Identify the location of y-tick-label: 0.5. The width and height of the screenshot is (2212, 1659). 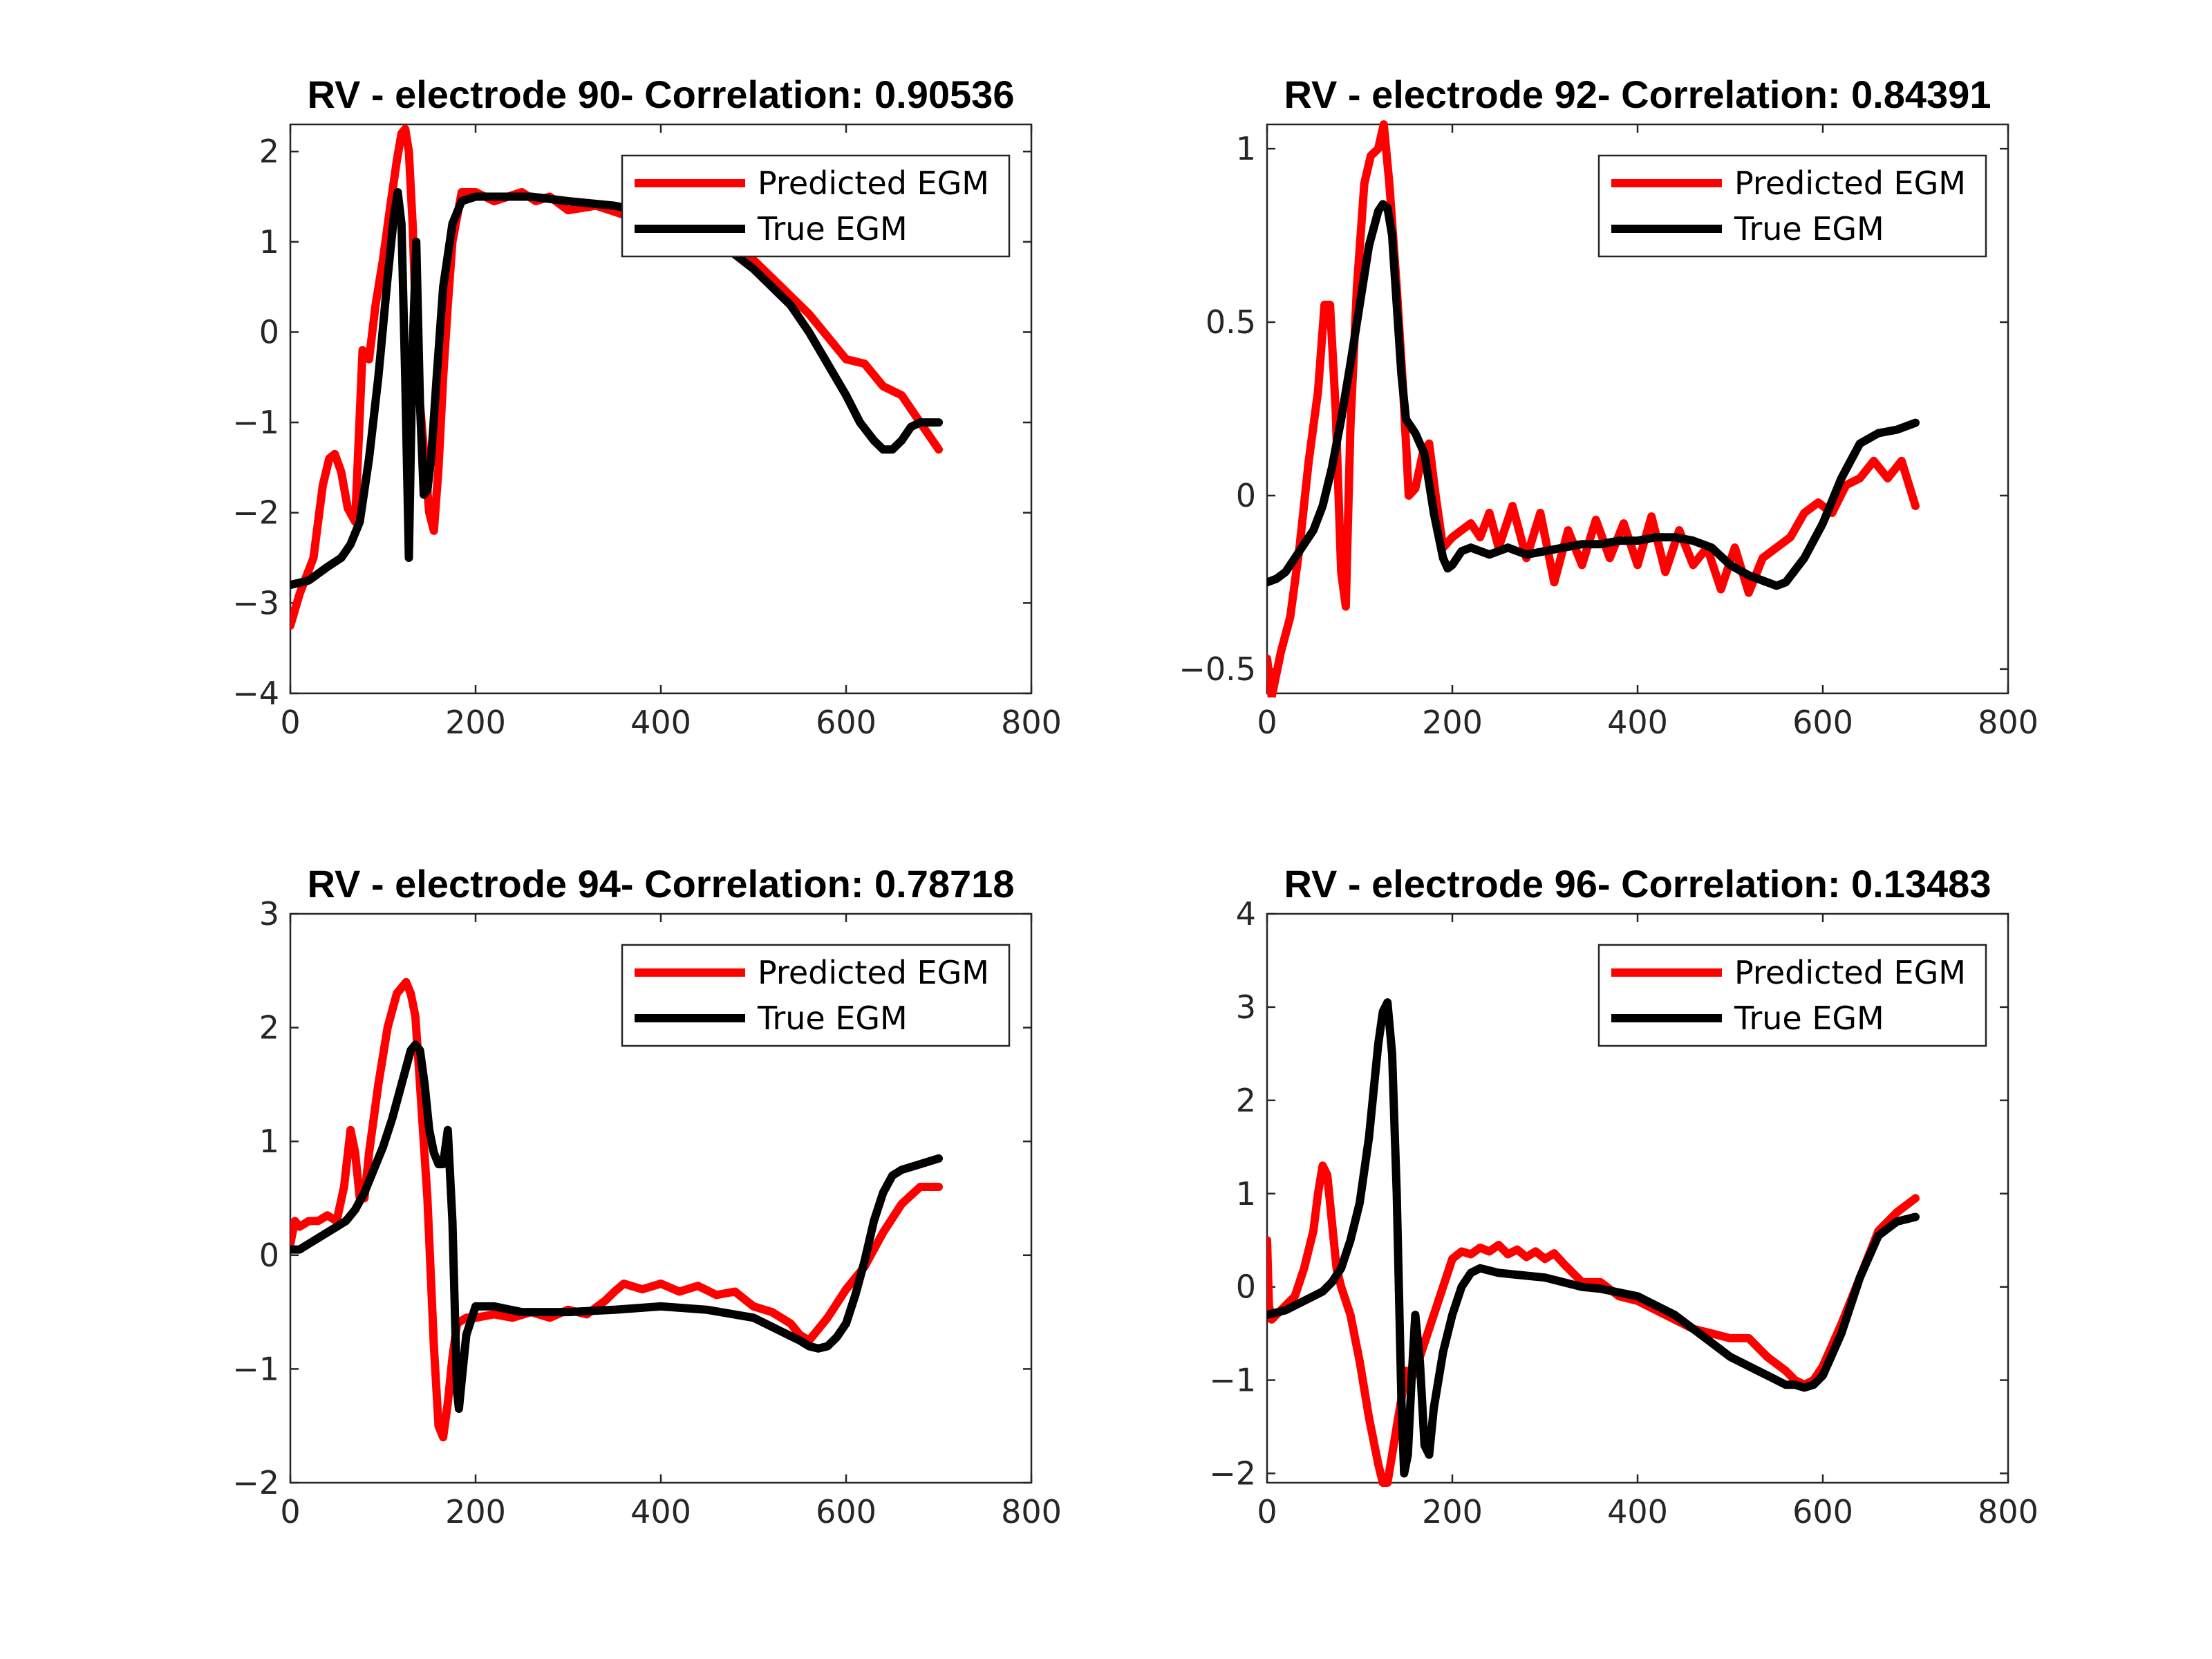
(1231, 322).